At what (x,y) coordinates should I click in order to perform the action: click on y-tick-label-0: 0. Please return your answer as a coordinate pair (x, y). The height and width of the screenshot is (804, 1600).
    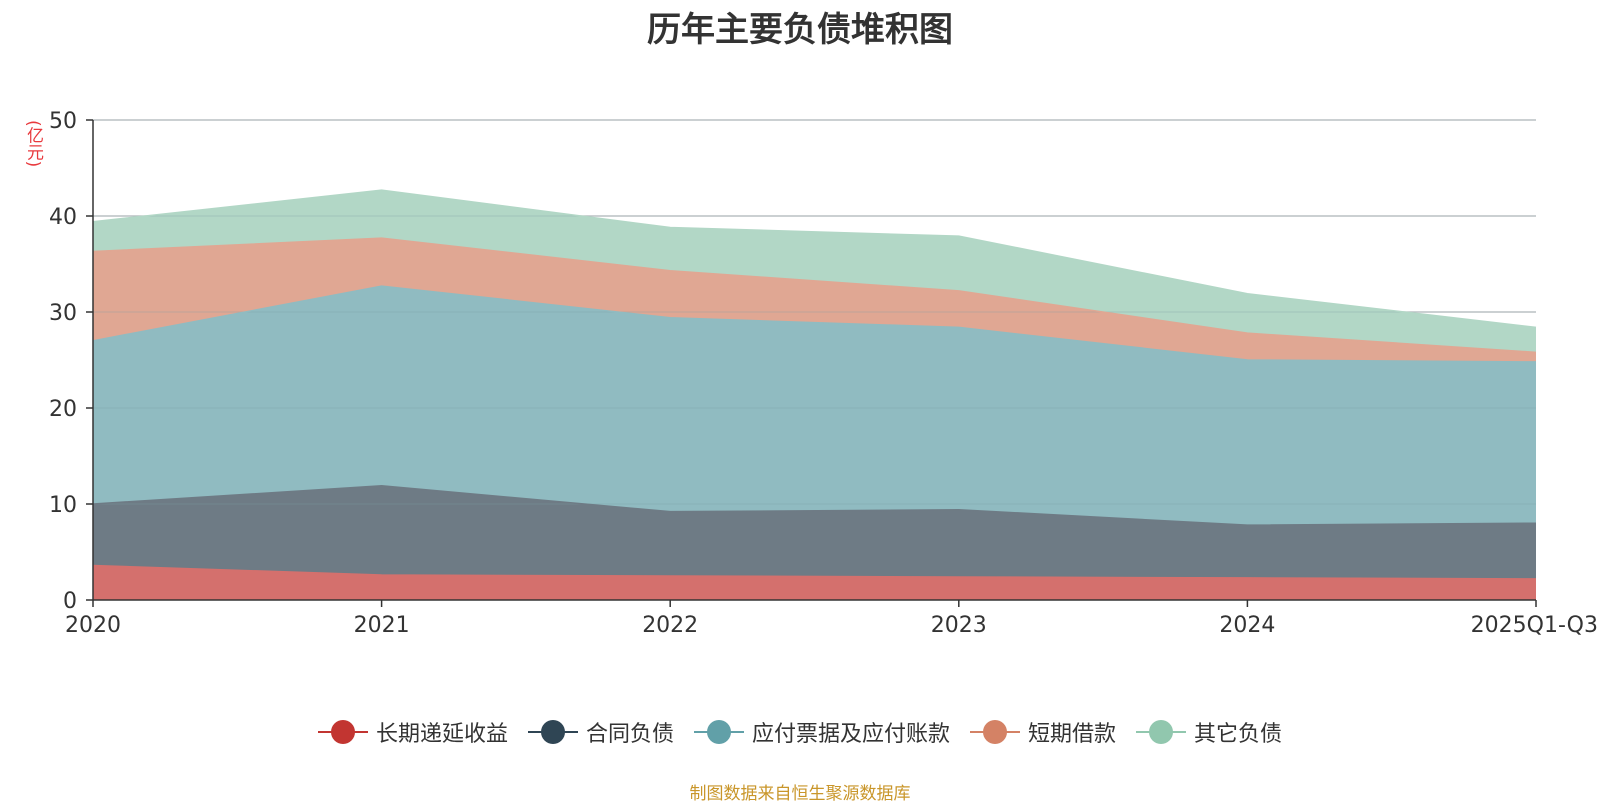
    Looking at the image, I should click on (70, 601).